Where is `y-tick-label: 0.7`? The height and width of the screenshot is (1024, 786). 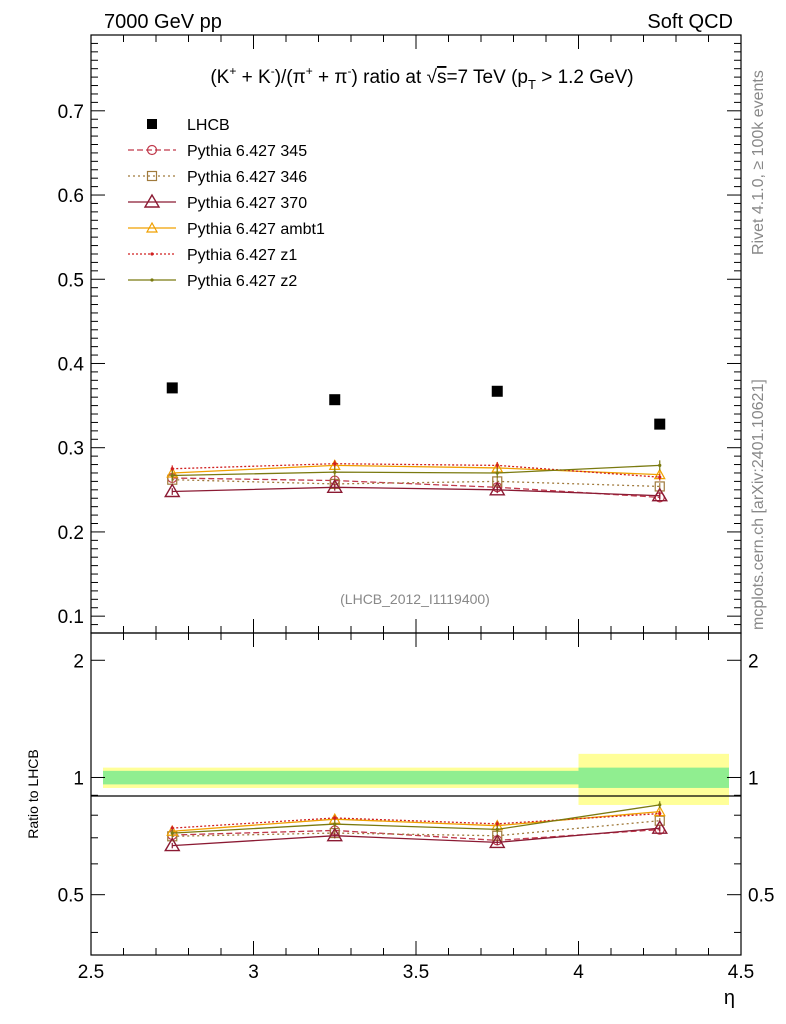
y-tick-label: 0.7 is located at coordinates (71, 112).